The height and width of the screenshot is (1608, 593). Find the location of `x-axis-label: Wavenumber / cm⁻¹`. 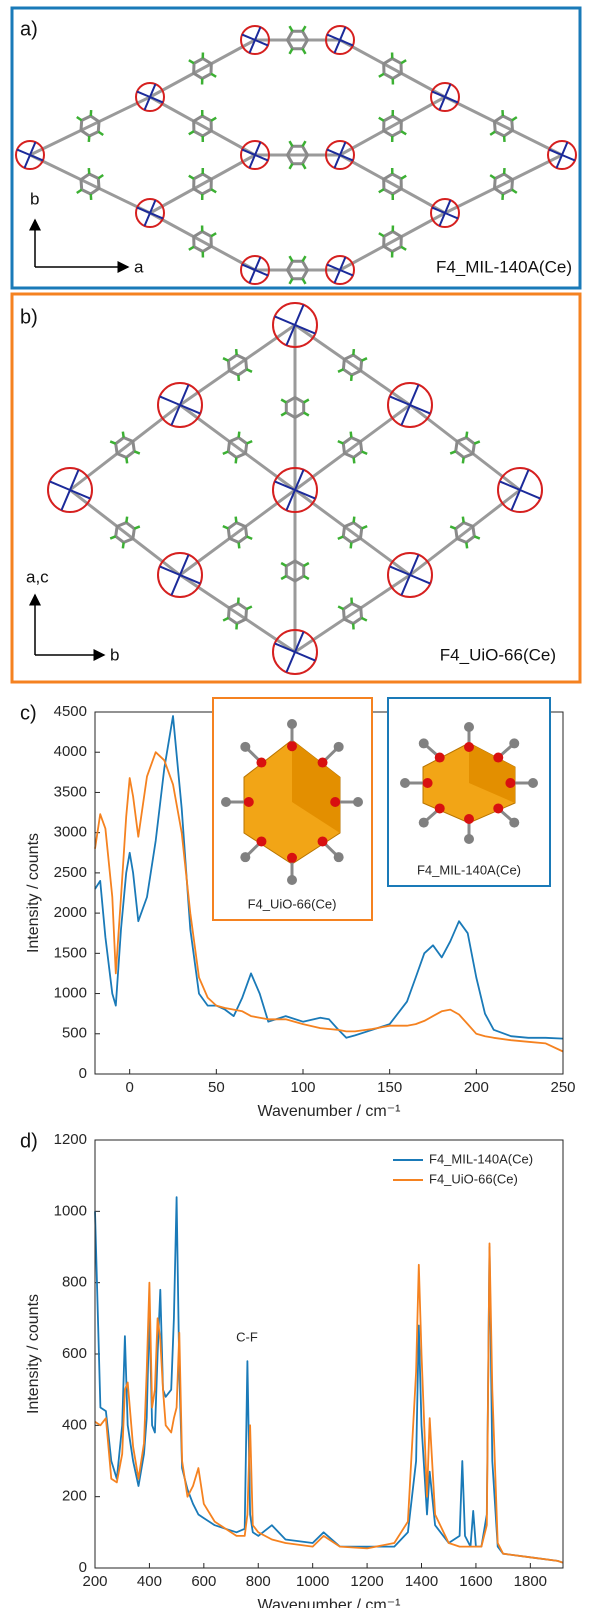

x-axis-label: Wavenumber / cm⁻¹ is located at coordinates (329, 1602).